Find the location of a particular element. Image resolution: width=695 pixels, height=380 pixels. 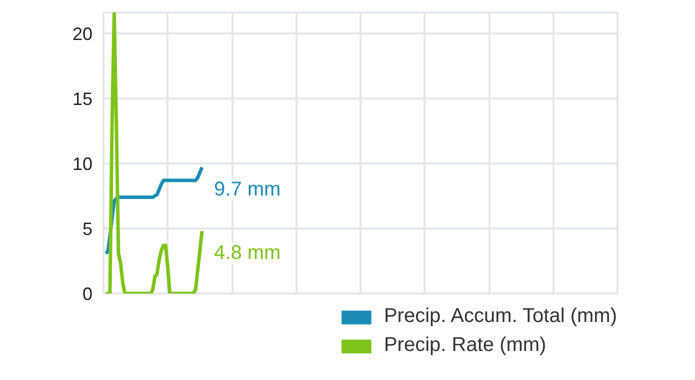

annotation: 4.8 mm is located at coordinates (247, 253).